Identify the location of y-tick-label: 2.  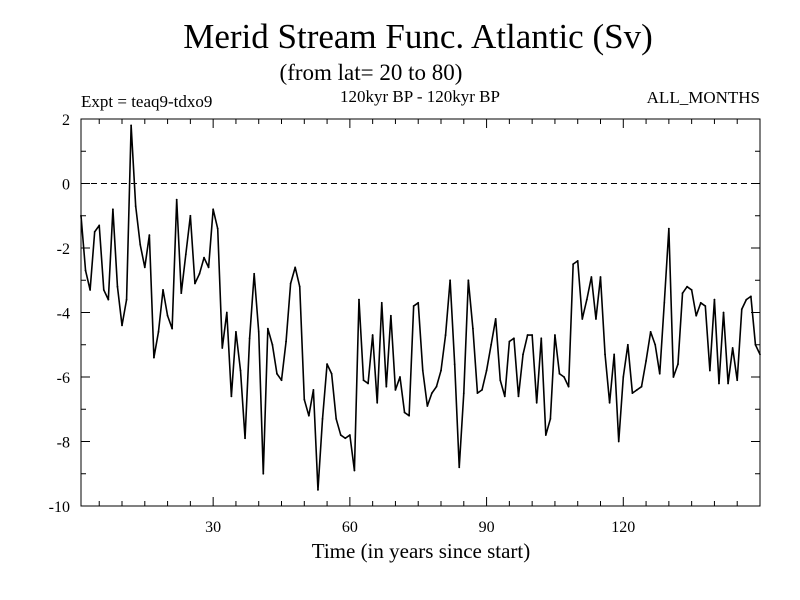
(66, 120).